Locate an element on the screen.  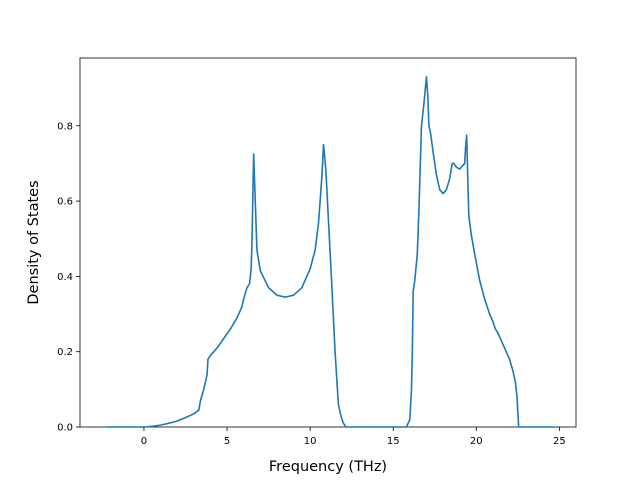
x-axis-ticks: 0 5 10 15 20 25 is located at coordinates (353, 437).